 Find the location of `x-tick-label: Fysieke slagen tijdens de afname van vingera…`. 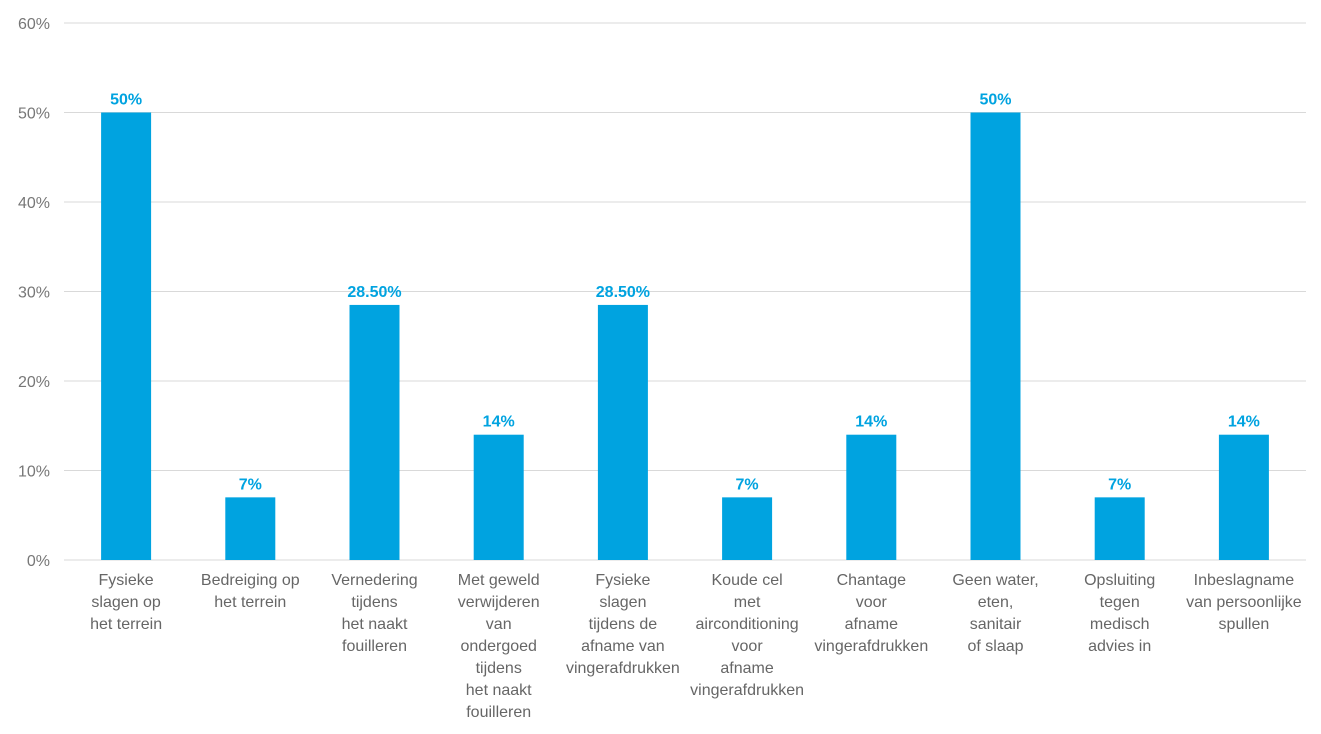

x-tick-label: Fysieke slagen tijdens de afname van vingera… is located at coordinates (623, 624).